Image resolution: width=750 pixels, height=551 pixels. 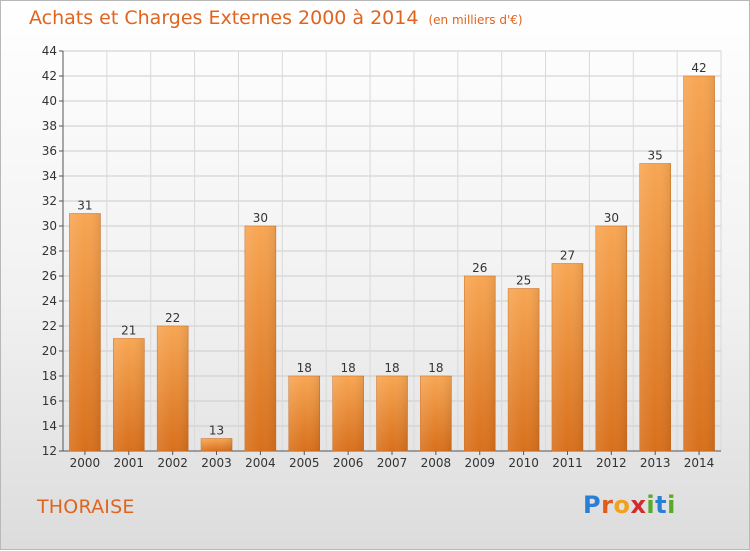 What do you see at coordinates (348, 463) in the screenshot?
I see `x-tick-label-2006: 2006` at bounding box center [348, 463].